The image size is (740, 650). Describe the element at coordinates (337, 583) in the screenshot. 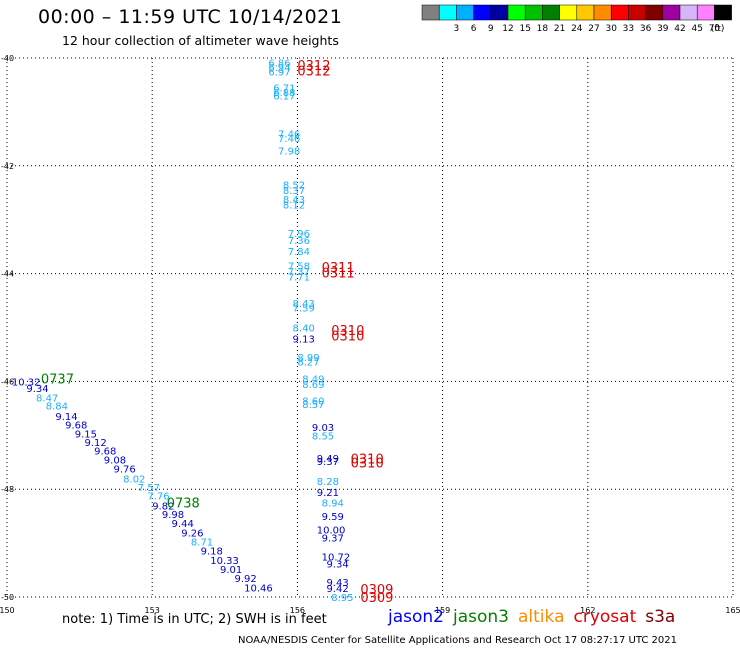

I see `swh-point: 9.43` at that location.